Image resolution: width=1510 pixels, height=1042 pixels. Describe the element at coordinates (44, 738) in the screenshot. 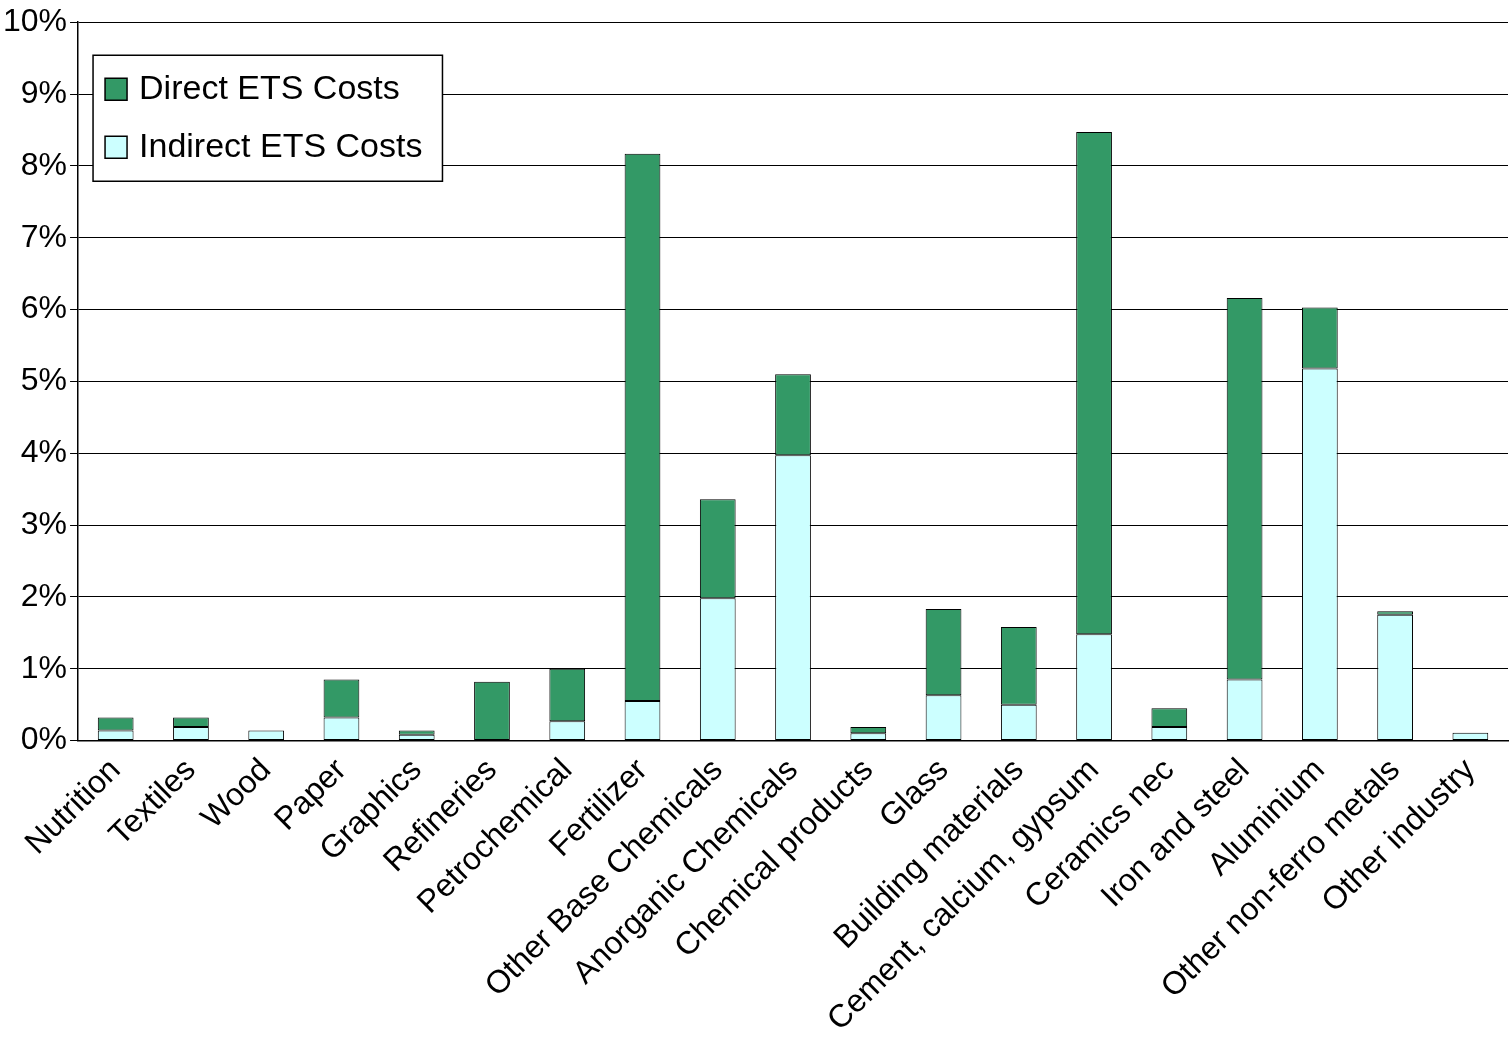

I see `y-tick-label: 0%` at that location.